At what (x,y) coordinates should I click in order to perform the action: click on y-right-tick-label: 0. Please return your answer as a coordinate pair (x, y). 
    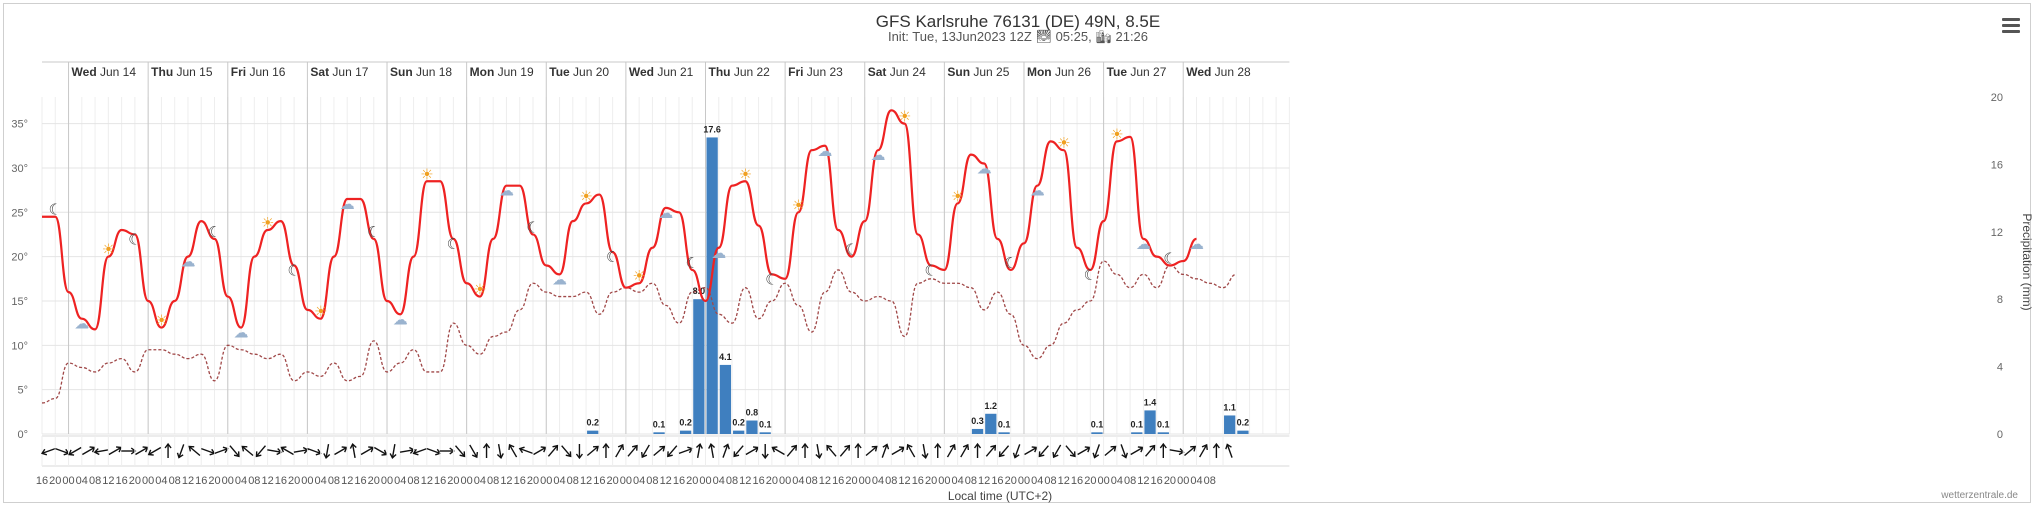
    Looking at the image, I should click on (2000, 435).